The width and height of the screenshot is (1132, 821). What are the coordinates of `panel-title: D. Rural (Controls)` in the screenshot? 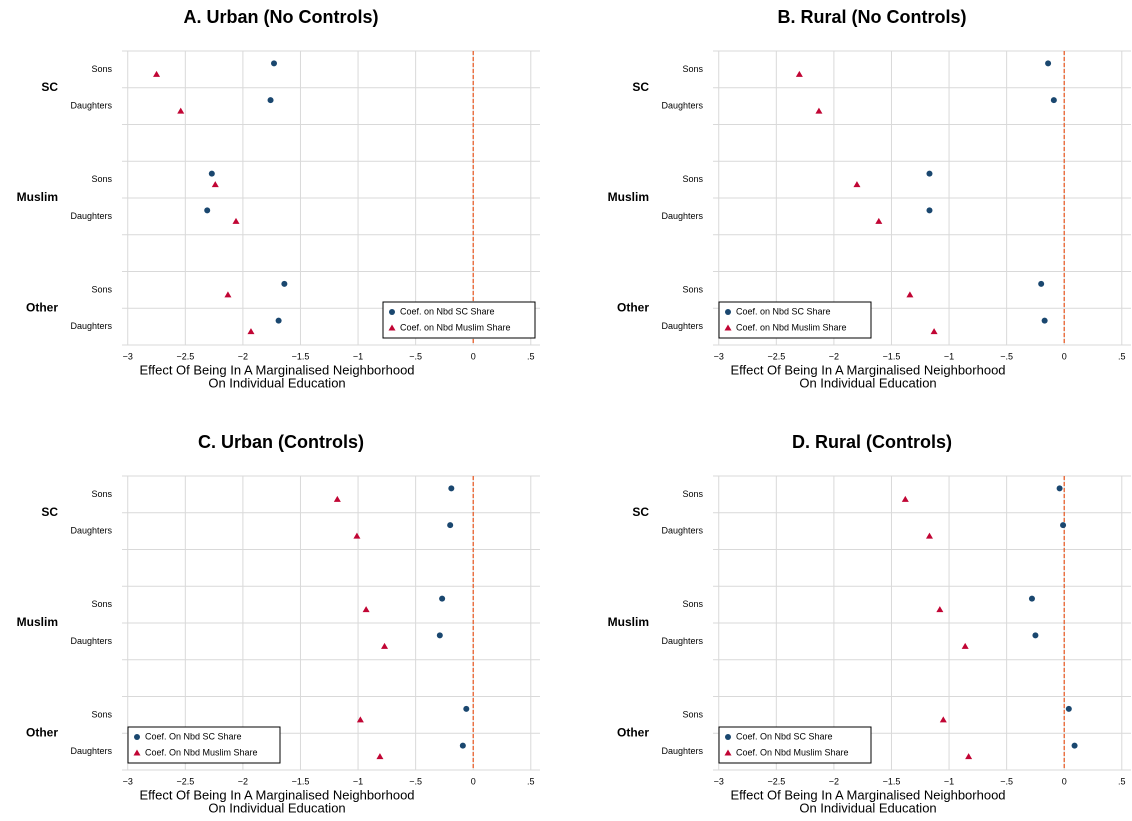 It's located at (872, 442).